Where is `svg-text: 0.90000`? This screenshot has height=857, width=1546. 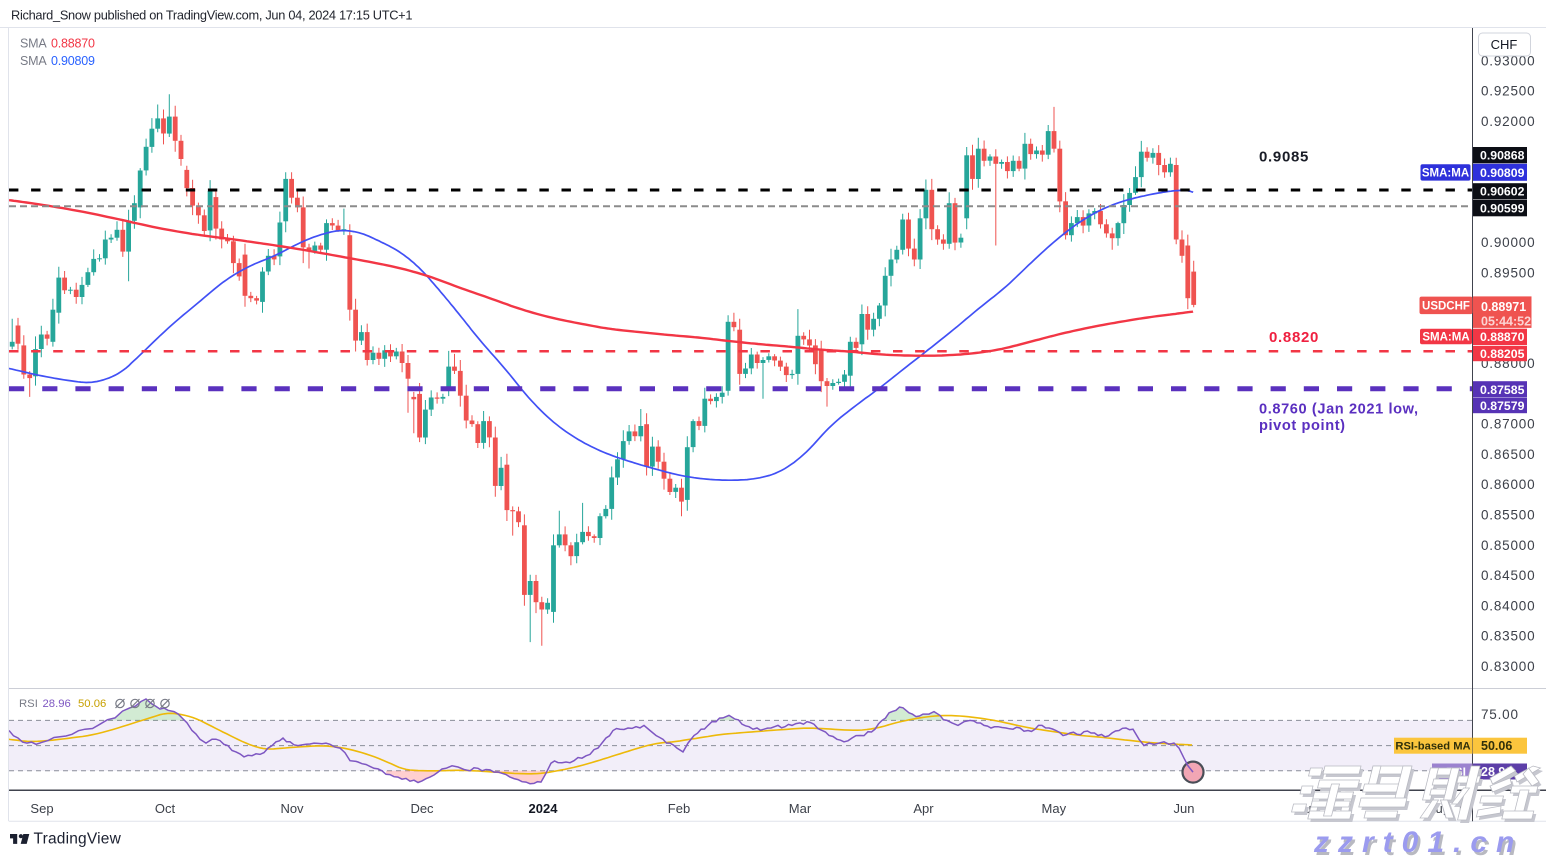
svg-text: 0.90000 is located at coordinates (1508, 242).